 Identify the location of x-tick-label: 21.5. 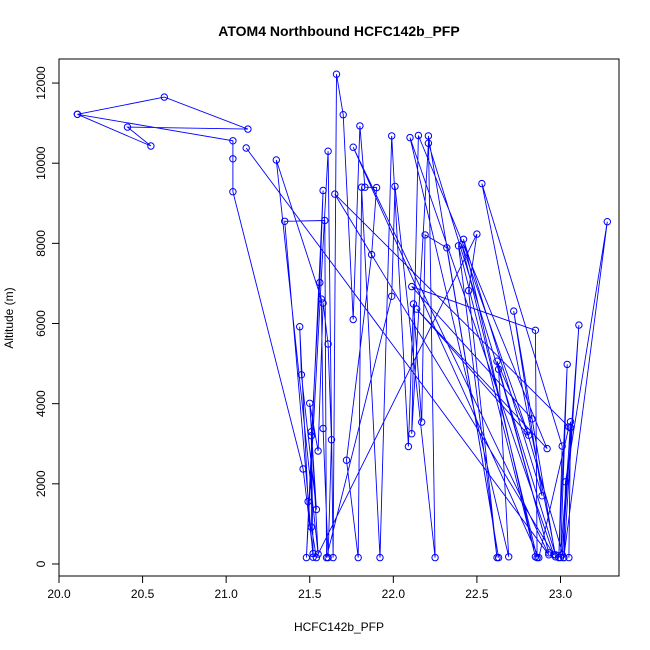
(310, 594).